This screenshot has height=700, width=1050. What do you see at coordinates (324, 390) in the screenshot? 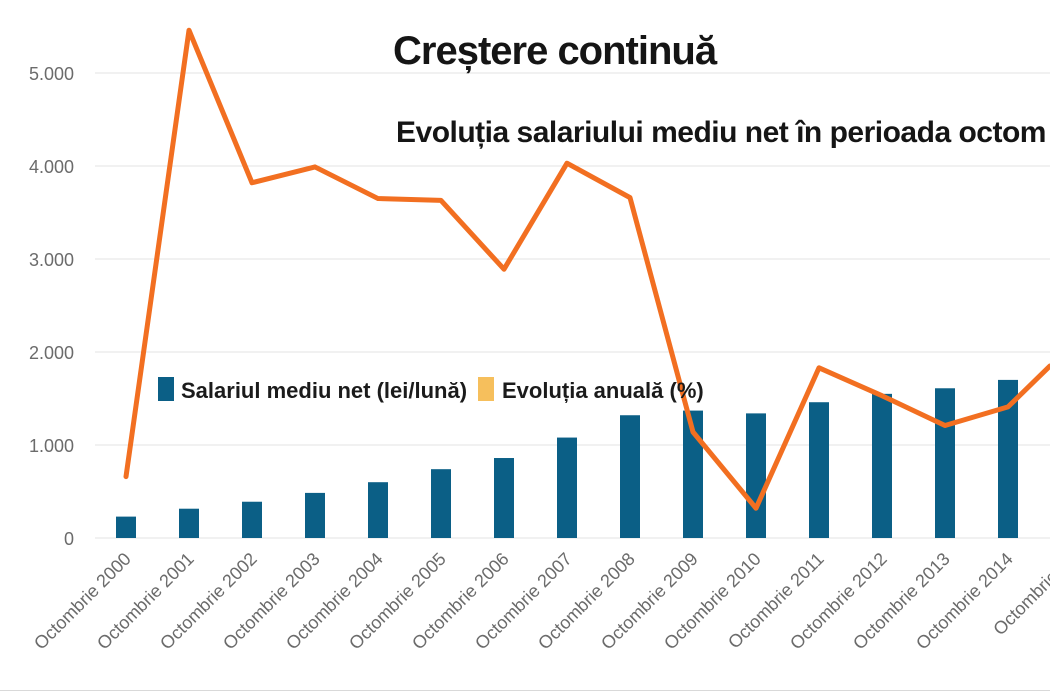
I see `legend-label-salariu: Salariul mediu net (lei/lună)` at bounding box center [324, 390].